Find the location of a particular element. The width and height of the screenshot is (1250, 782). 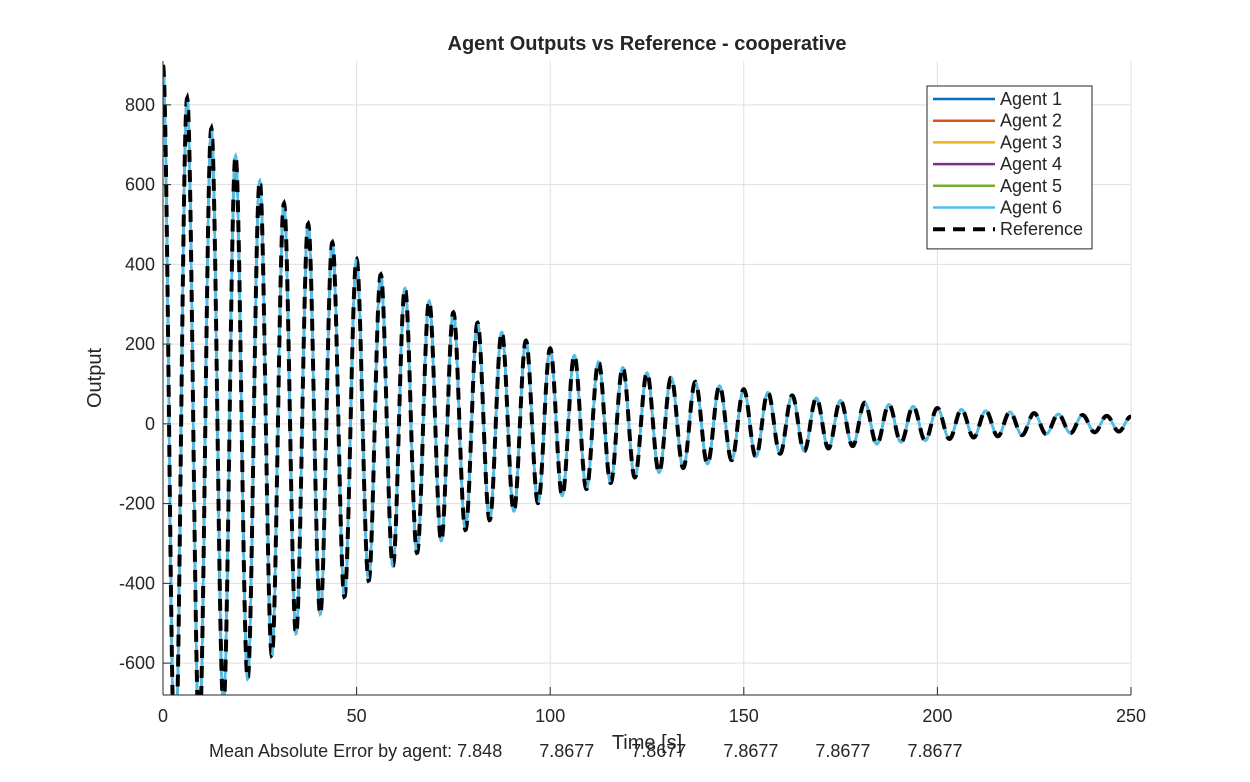

y-tick-label: 400 is located at coordinates (140, 264).